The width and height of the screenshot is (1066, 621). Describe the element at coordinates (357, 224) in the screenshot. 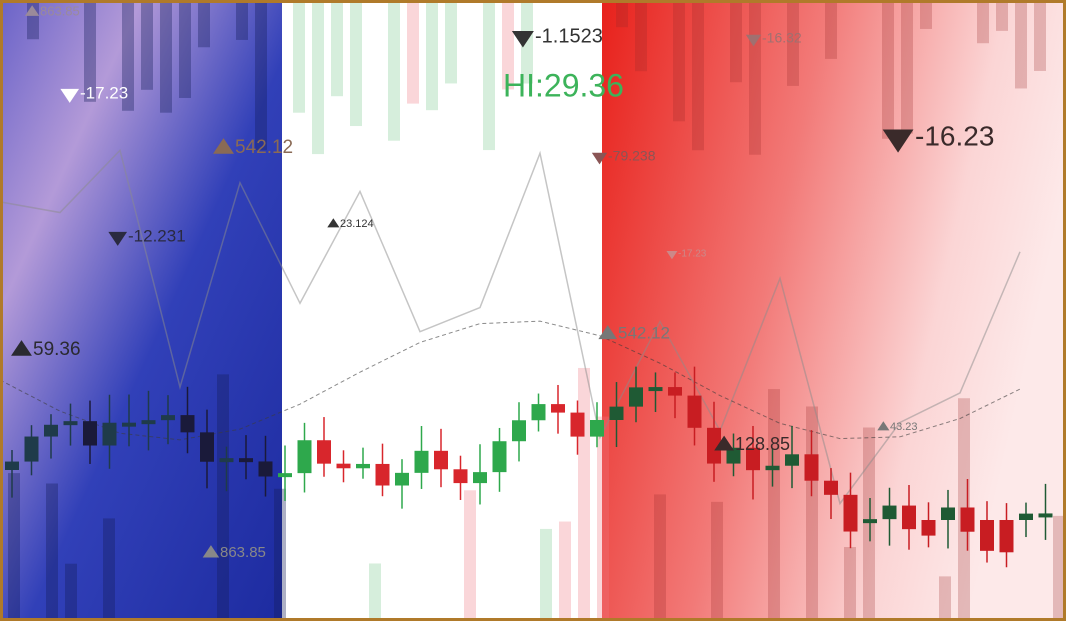

I see `price-label: 23.124` at that location.